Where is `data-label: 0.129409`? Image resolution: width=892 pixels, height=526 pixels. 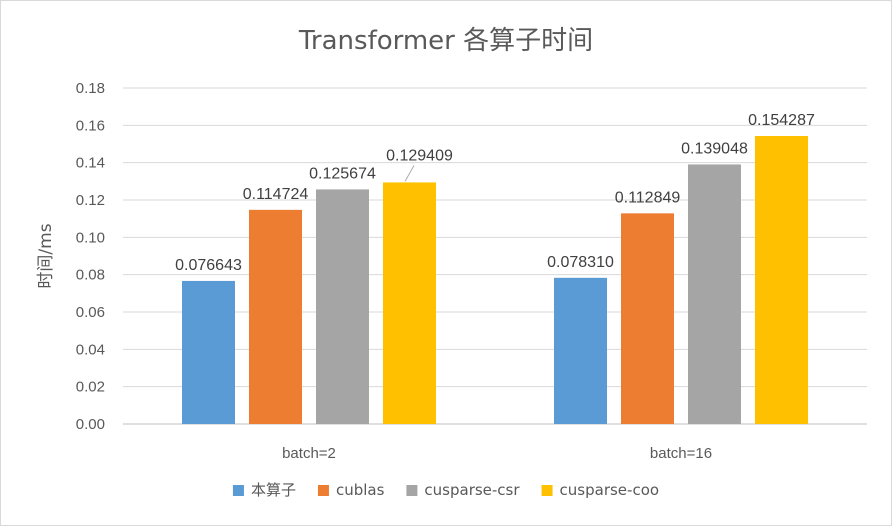
data-label: 0.129409 is located at coordinates (419, 155).